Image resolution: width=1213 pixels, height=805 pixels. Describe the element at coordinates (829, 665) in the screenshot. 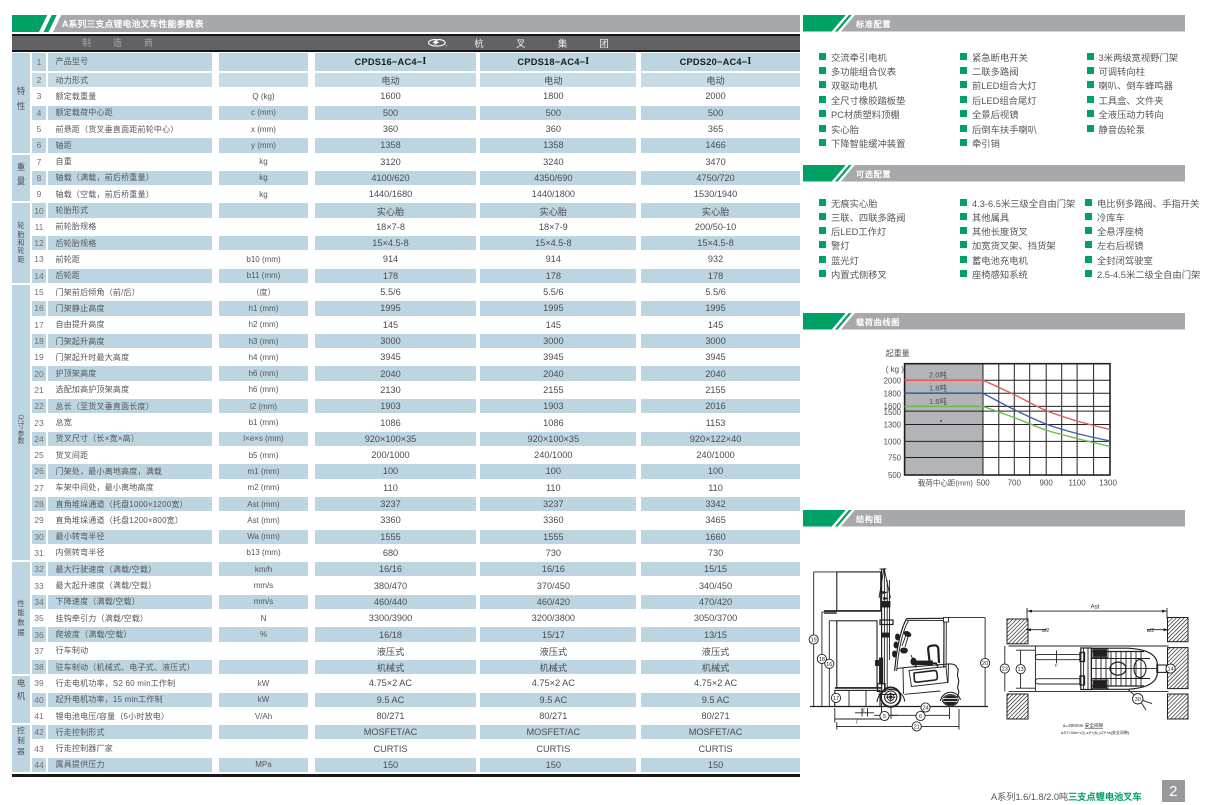

I see `svg-text: 16` at that location.